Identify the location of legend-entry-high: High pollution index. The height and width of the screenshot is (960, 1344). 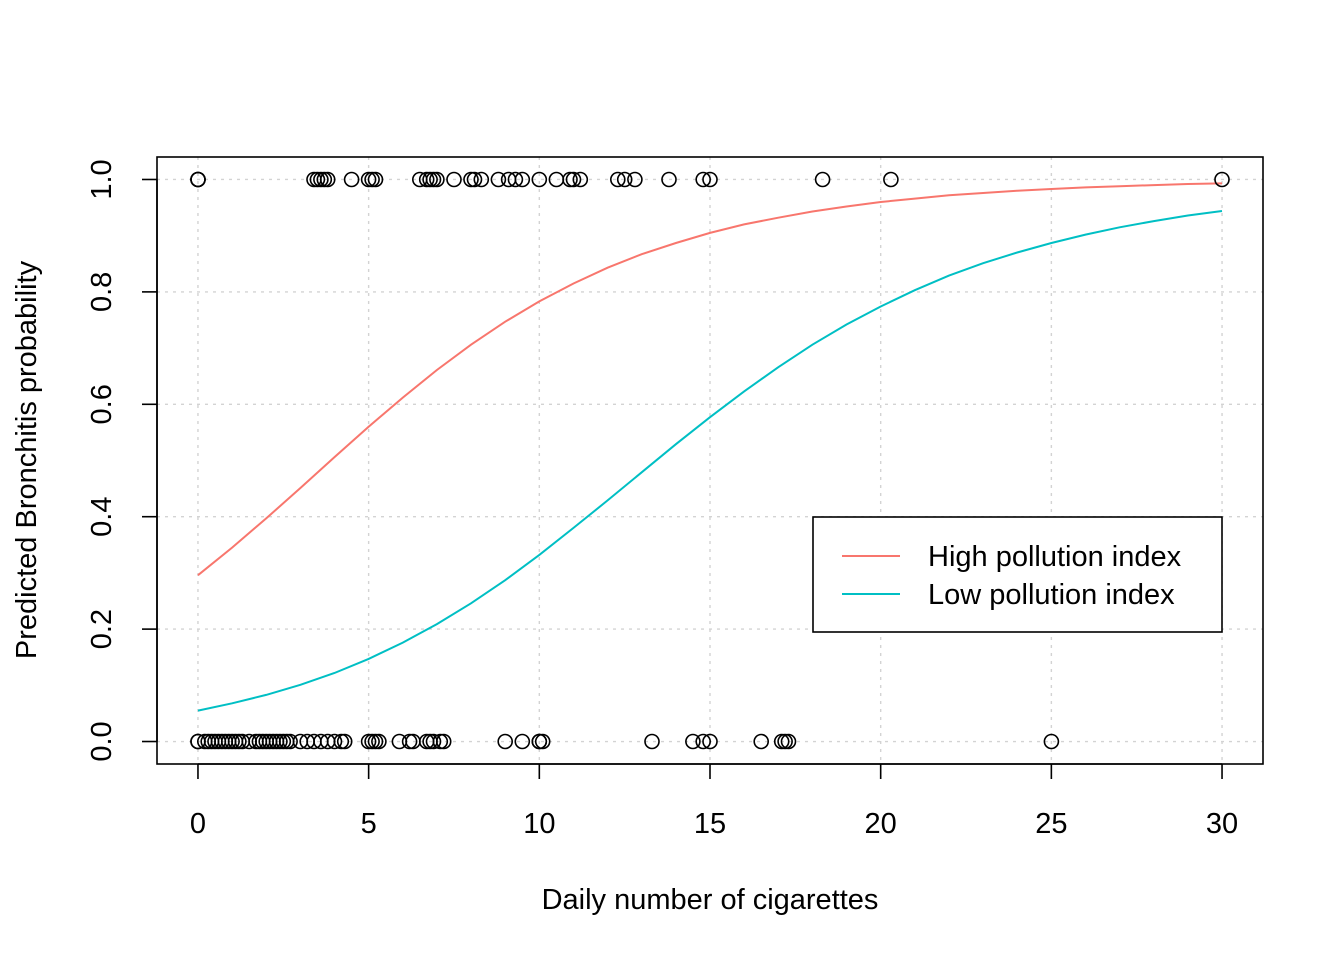
(1055, 557).